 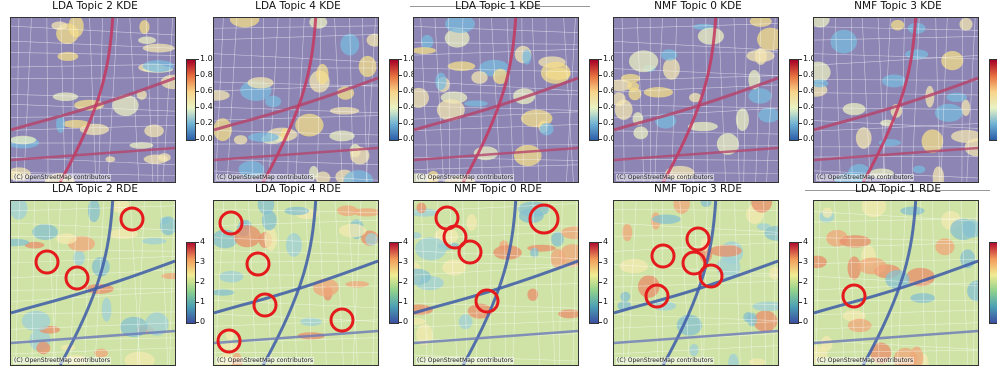 What do you see at coordinates (298, 6) in the screenshot?
I see `panel-title: LDA Topic 4 KDE` at bounding box center [298, 6].